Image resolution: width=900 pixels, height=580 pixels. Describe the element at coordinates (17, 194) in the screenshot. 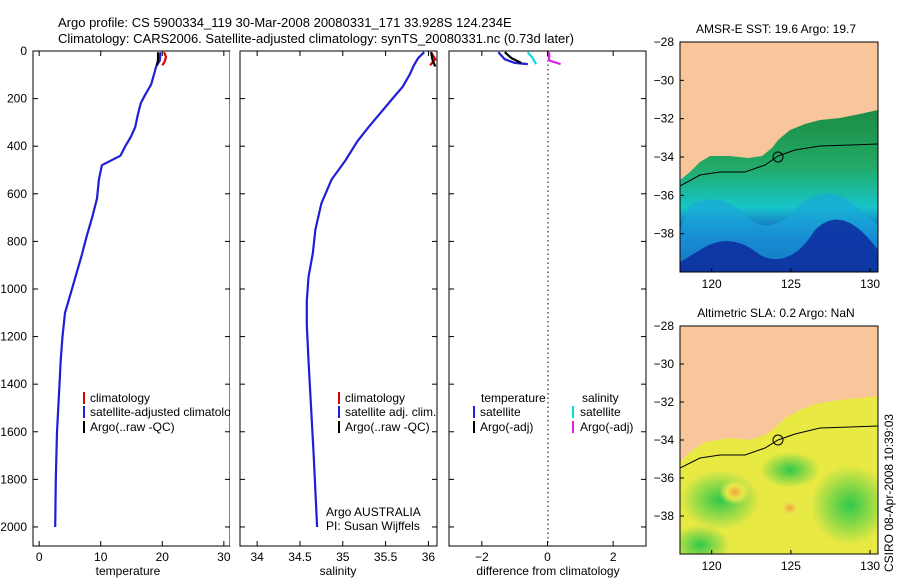

I see `ytick-label: 600` at that location.